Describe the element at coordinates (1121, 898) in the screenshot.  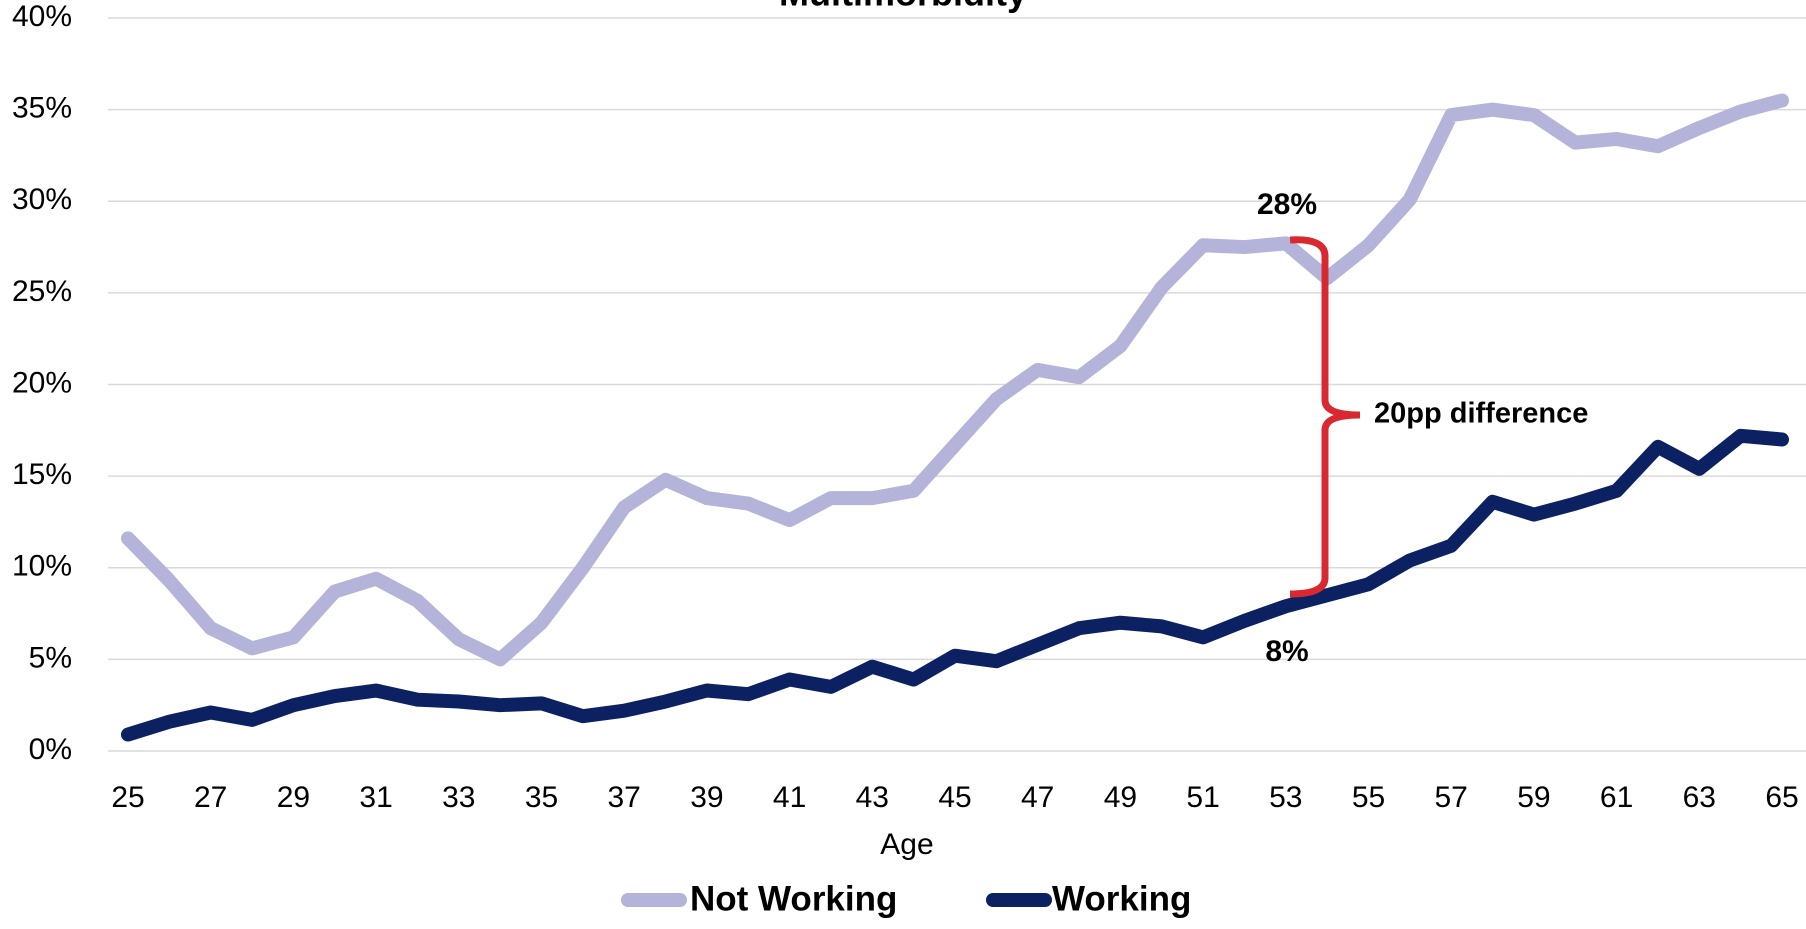
I see `legend-label: Working` at that location.